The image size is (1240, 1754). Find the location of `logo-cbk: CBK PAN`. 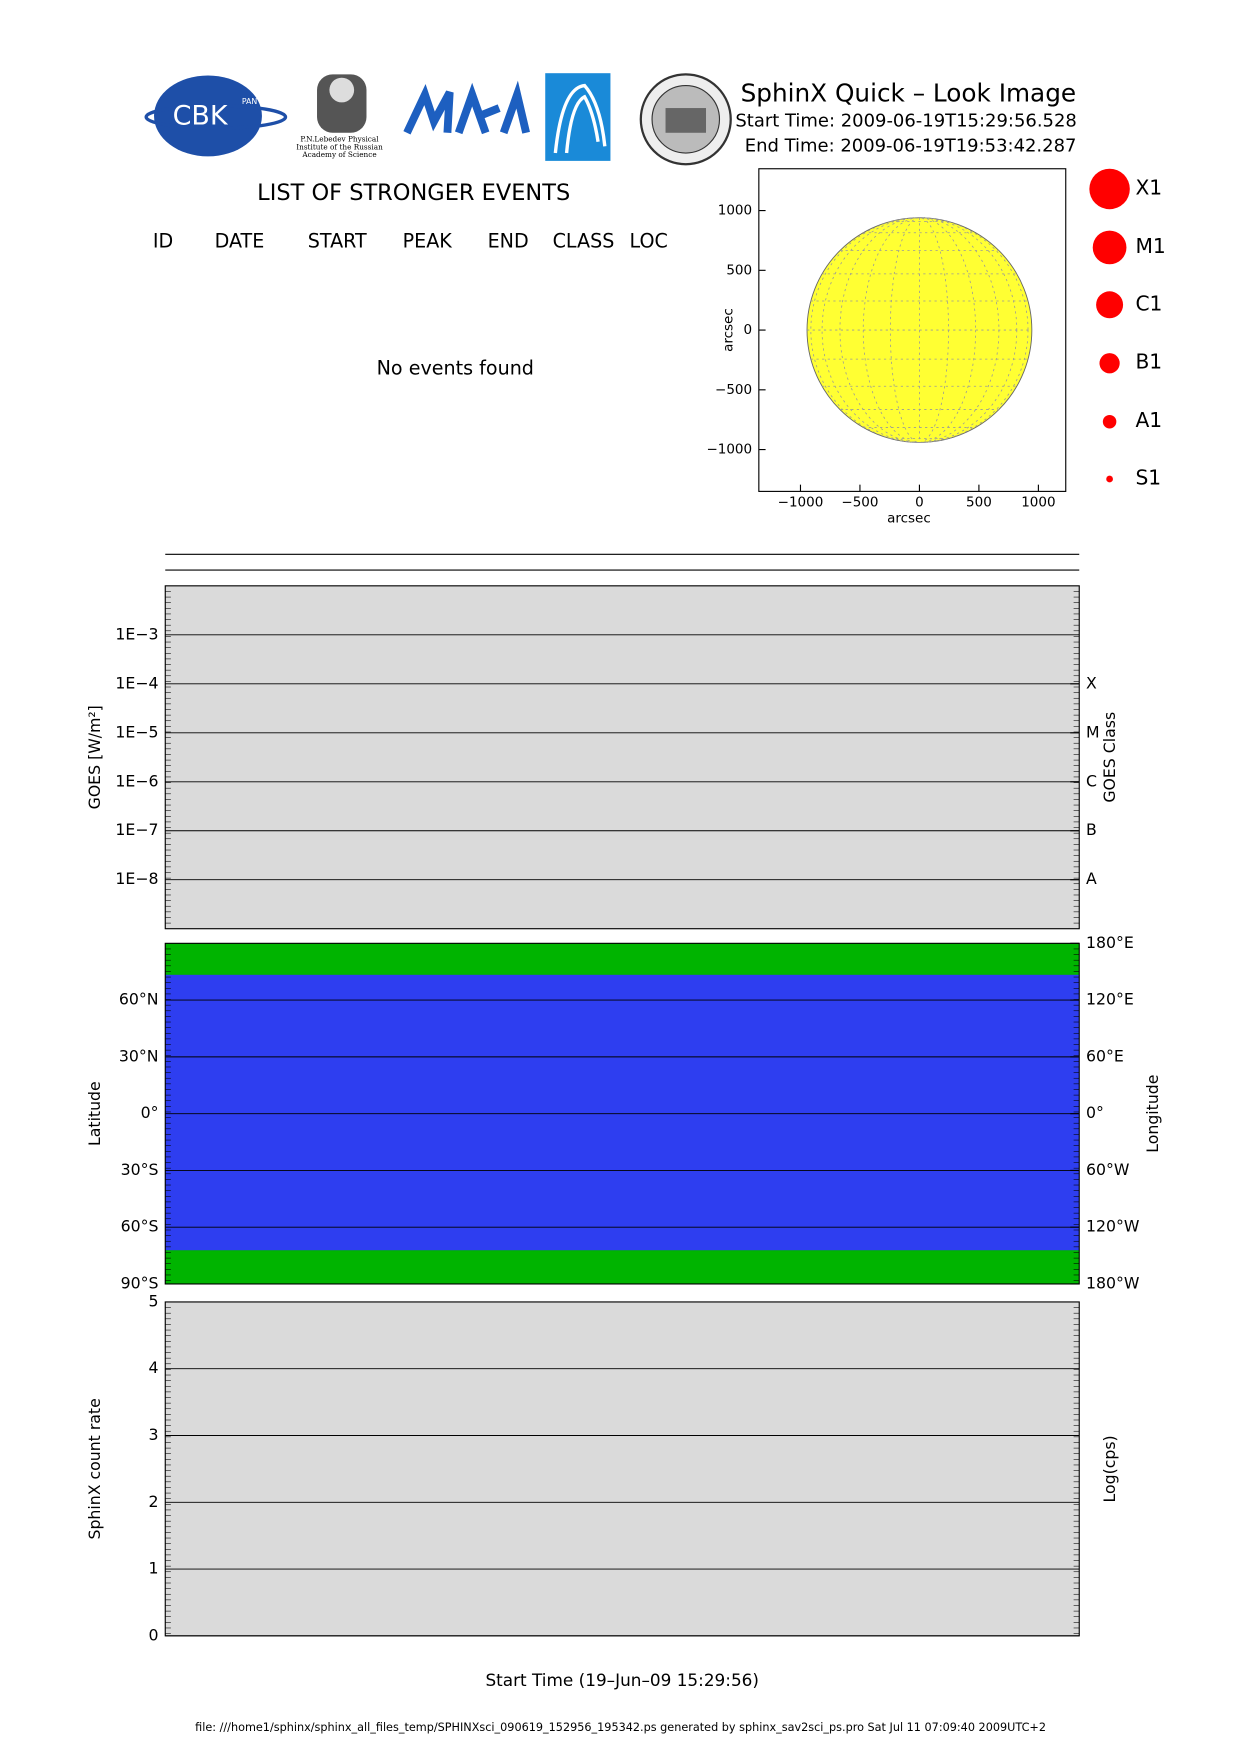

logo-cbk: CBK PAN is located at coordinates (216, 116).